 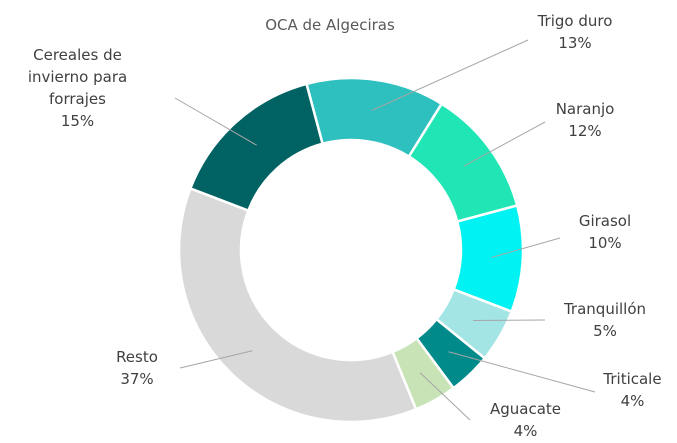 I want to click on data-label: Resto 37%, so click(x=137, y=368).